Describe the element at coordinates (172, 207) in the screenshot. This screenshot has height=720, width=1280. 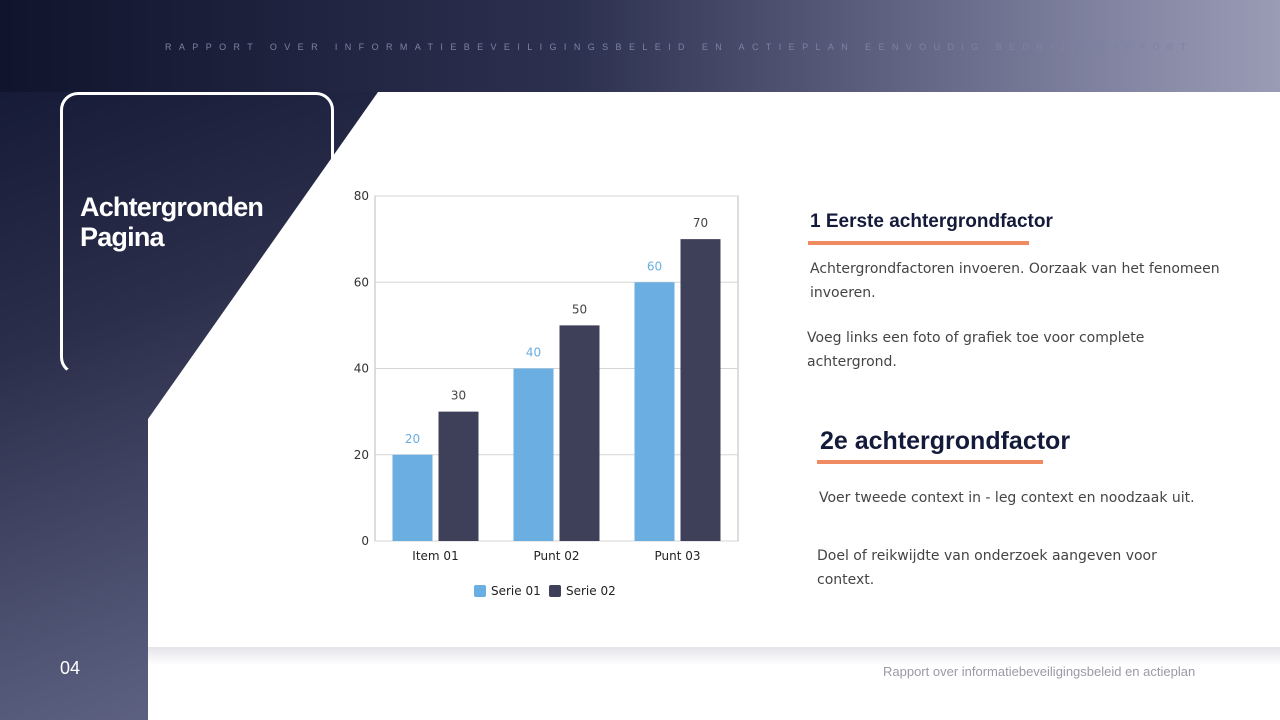
I see `title-line-1: Achtergronden` at that location.